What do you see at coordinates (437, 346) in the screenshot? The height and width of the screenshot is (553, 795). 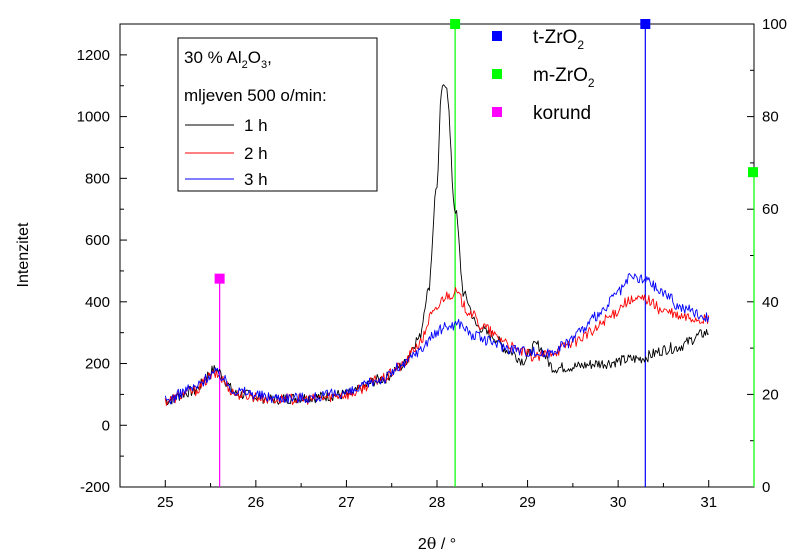 I see `series-2h` at bounding box center [437, 346].